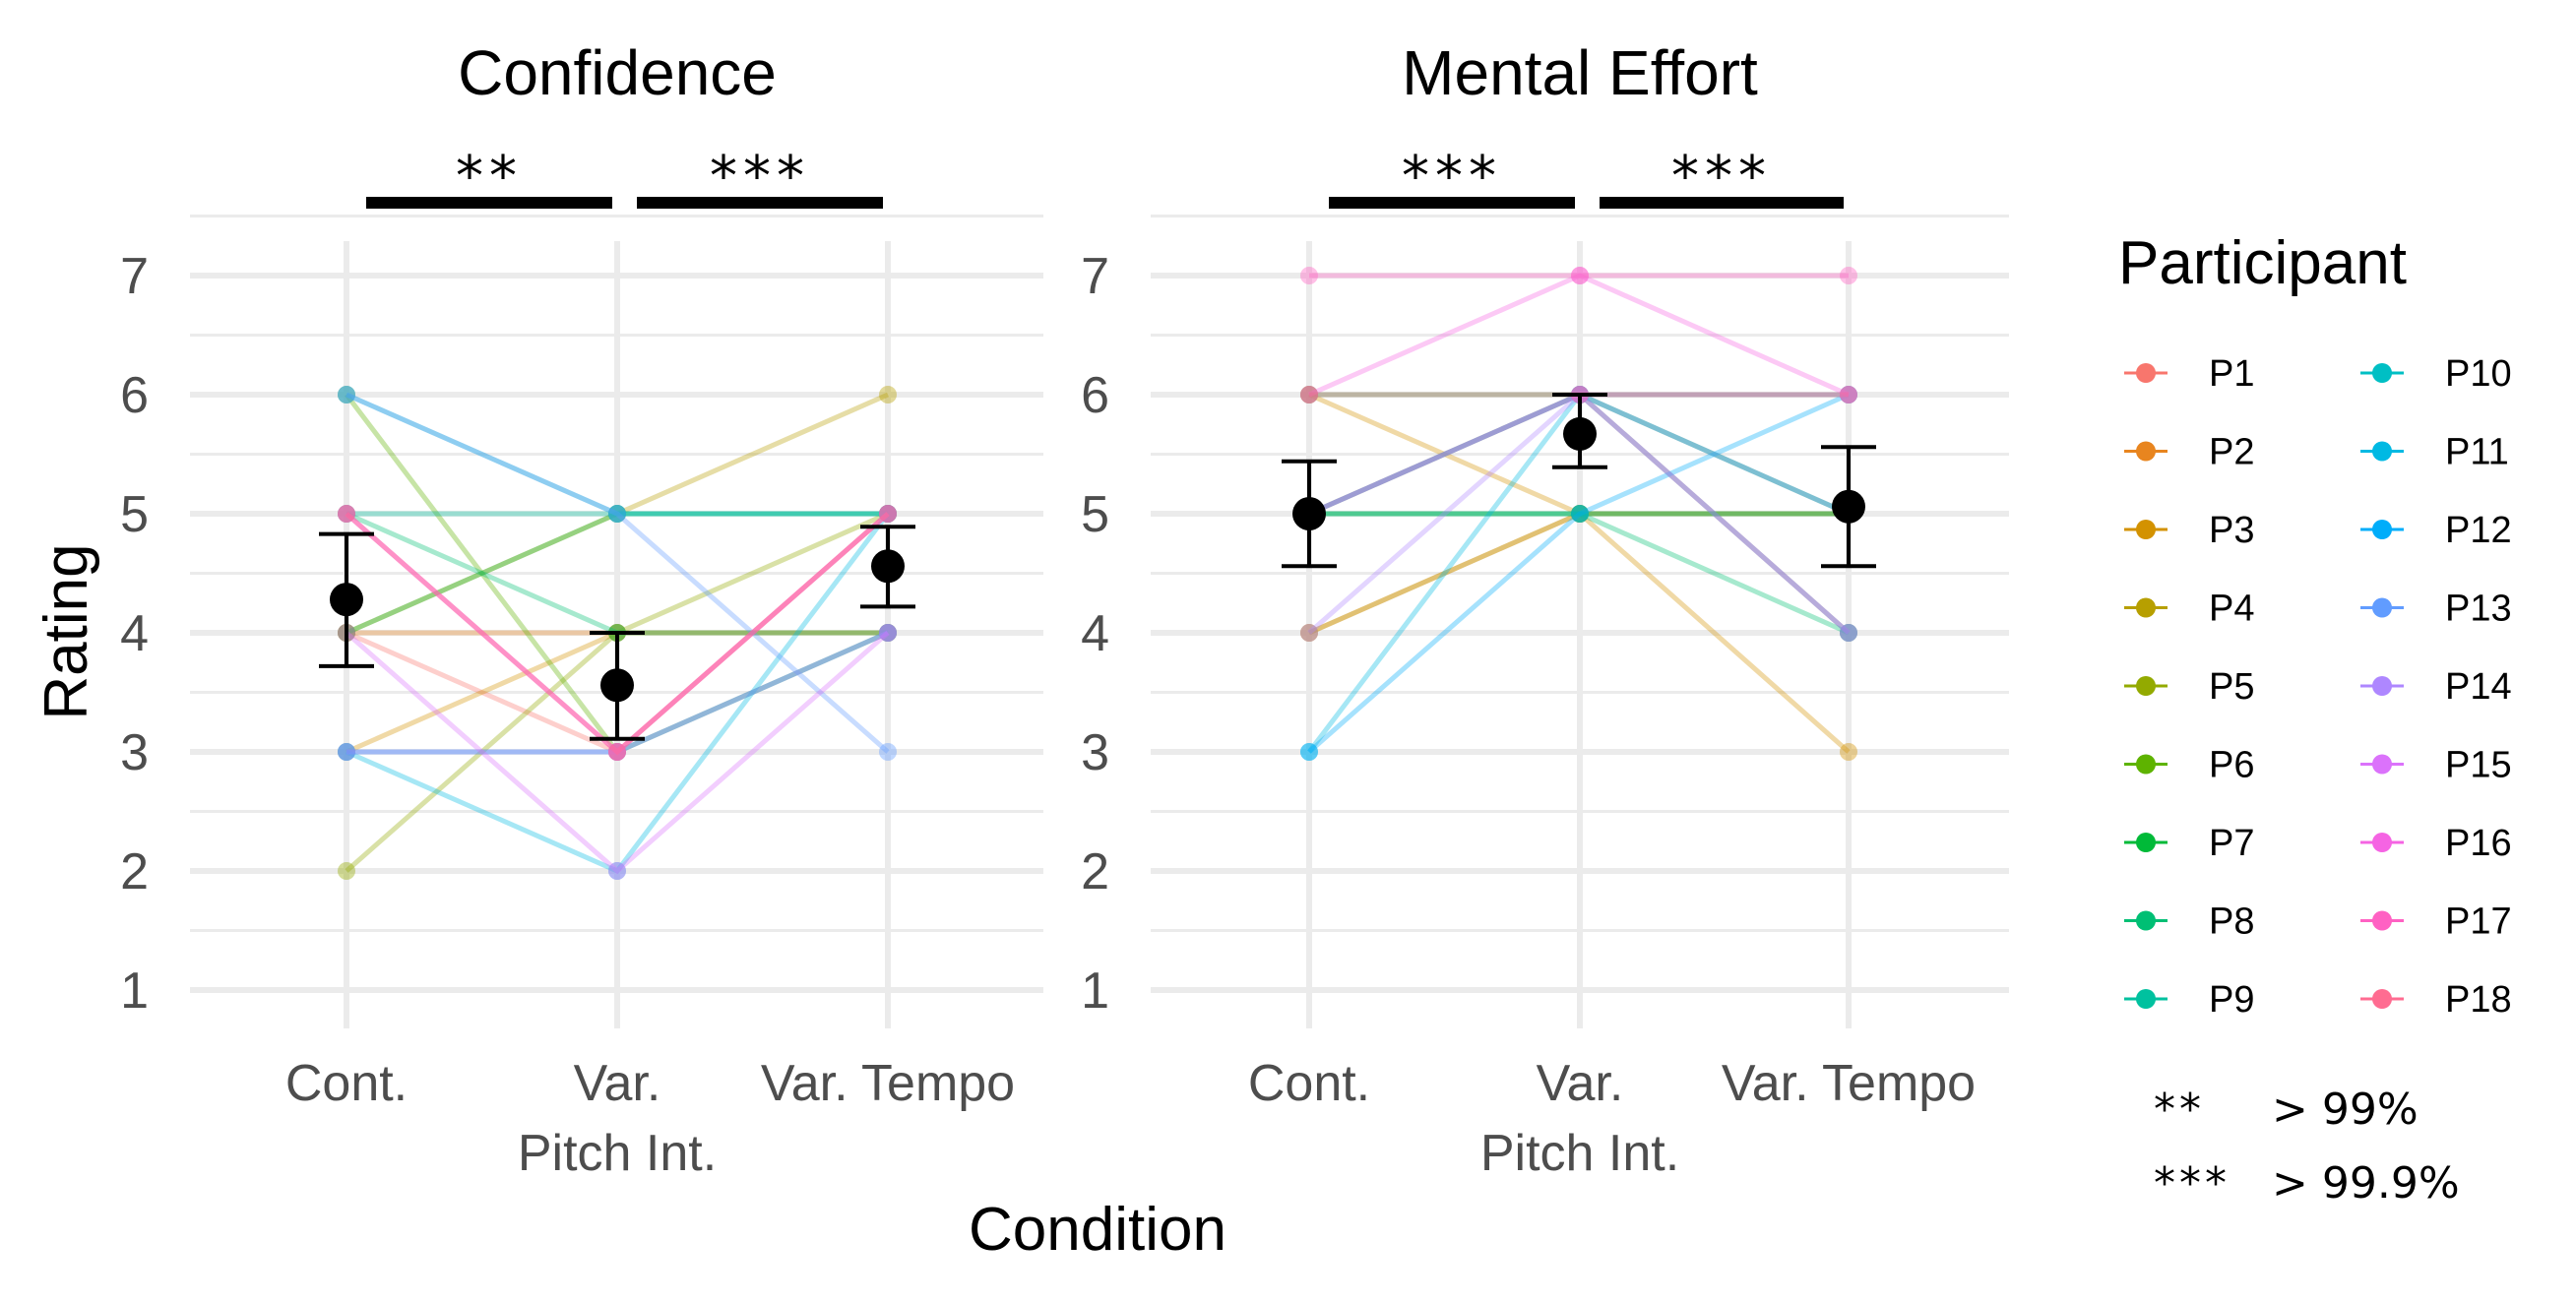 Image resolution: width=2576 pixels, height=1303 pixels. I want to click on x-tick-label: Var. Tempo, so click(888, 1084).